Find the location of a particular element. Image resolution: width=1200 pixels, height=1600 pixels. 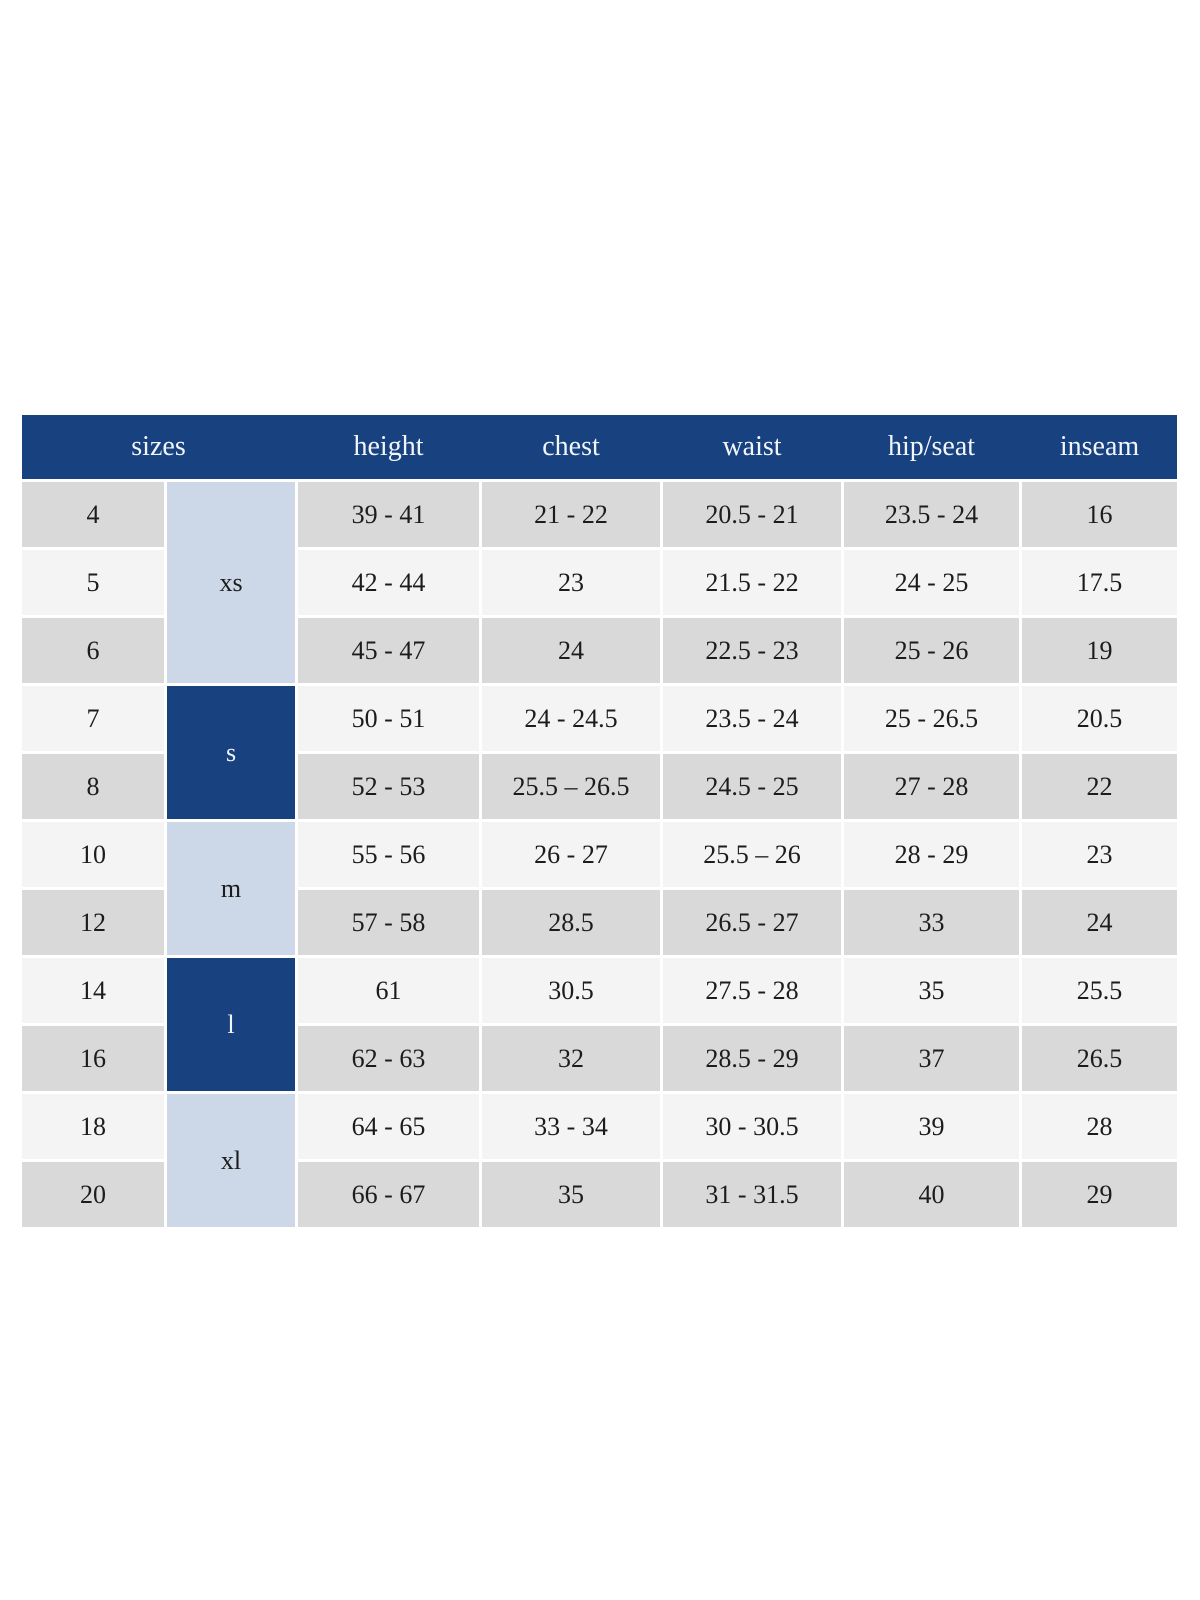

inseam-cell: 16 is located at coordinates (1099, 514).